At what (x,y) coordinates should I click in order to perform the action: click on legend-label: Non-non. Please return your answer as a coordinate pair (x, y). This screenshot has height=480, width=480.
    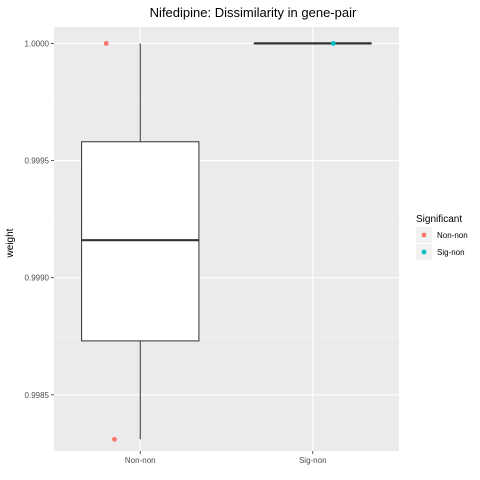
    Looking at the image, I should click on (452, 235).